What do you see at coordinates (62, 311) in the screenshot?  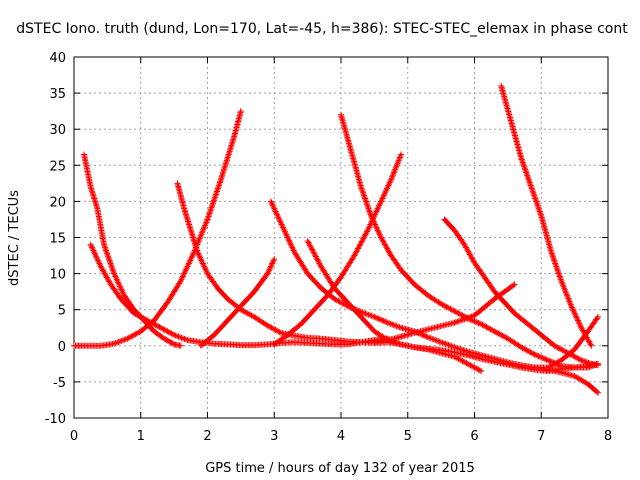 I see `y-tick-label: 5` at bounding box center [62, 311].